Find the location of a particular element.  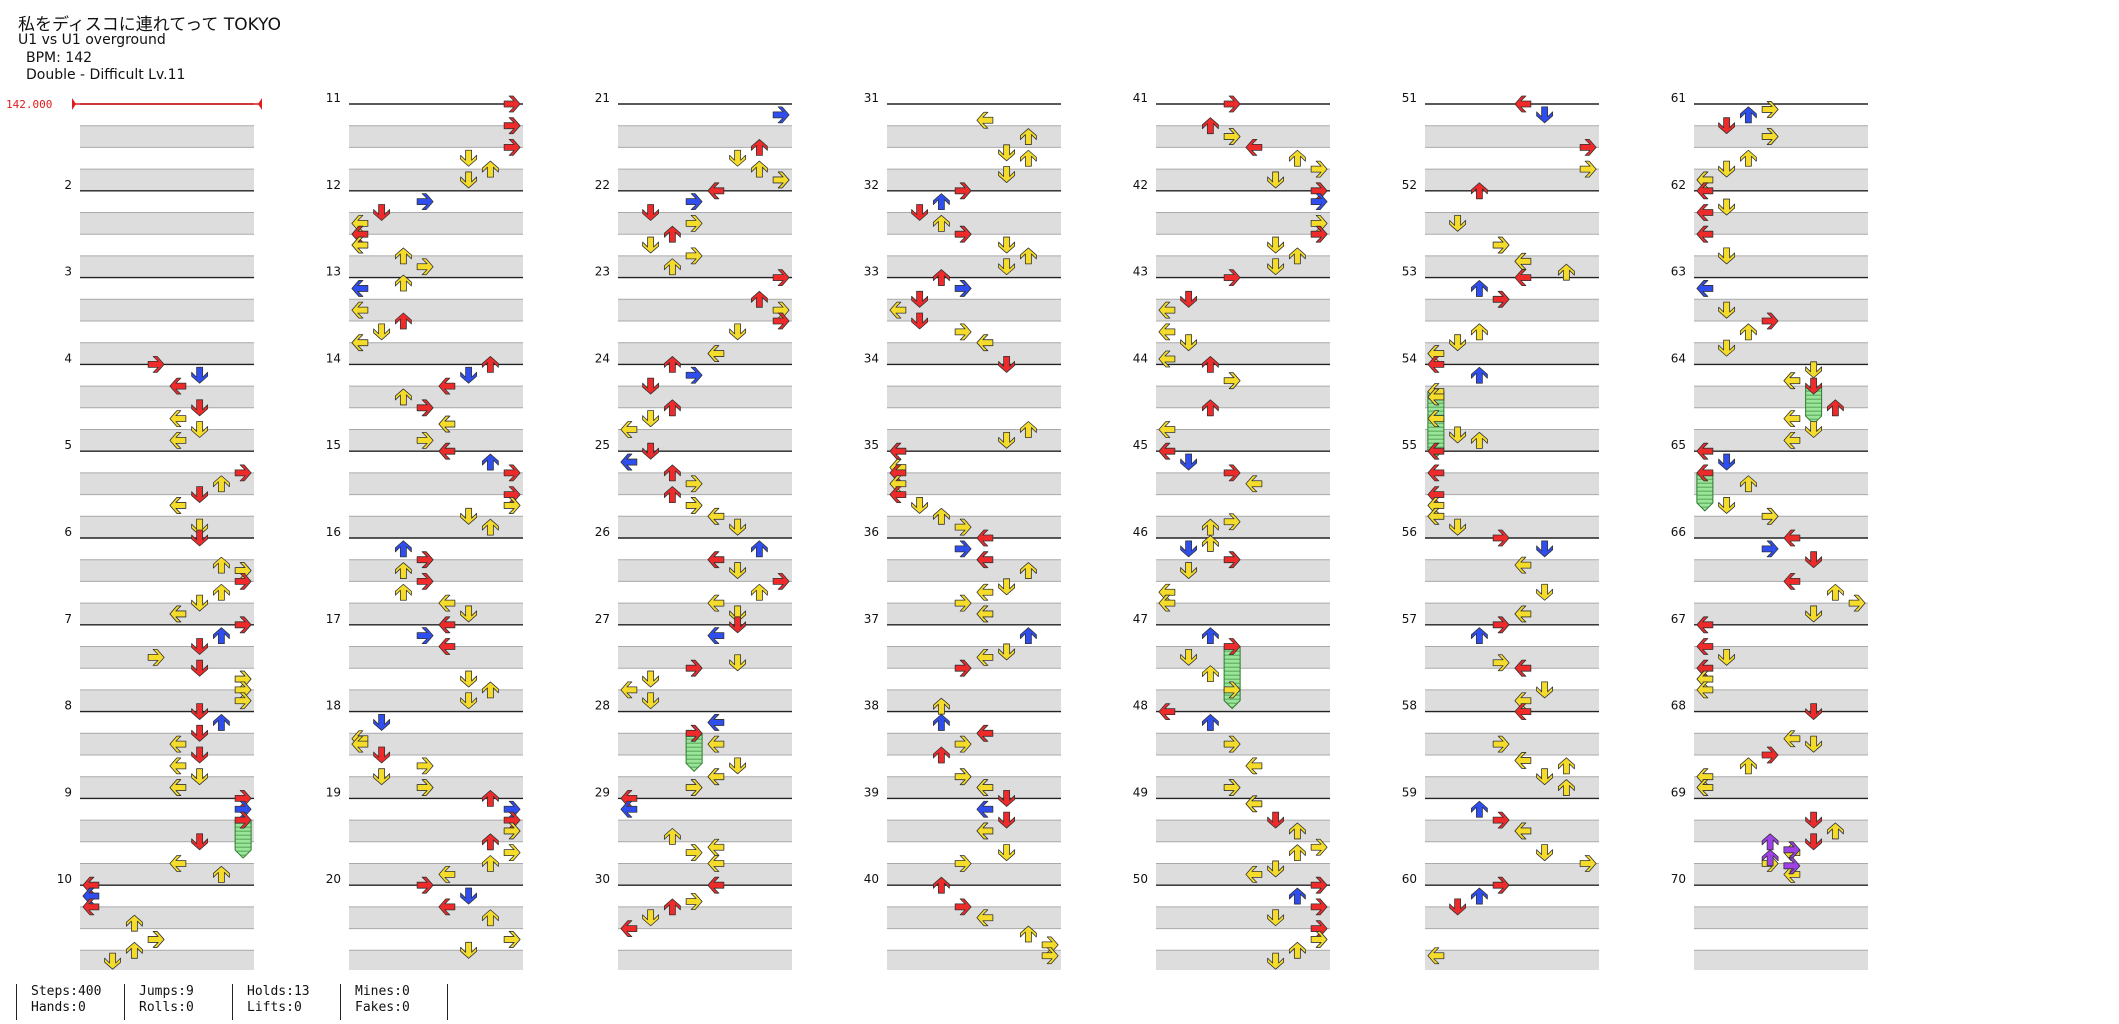

measure-number: 19 is located at coordinates (333, 792).